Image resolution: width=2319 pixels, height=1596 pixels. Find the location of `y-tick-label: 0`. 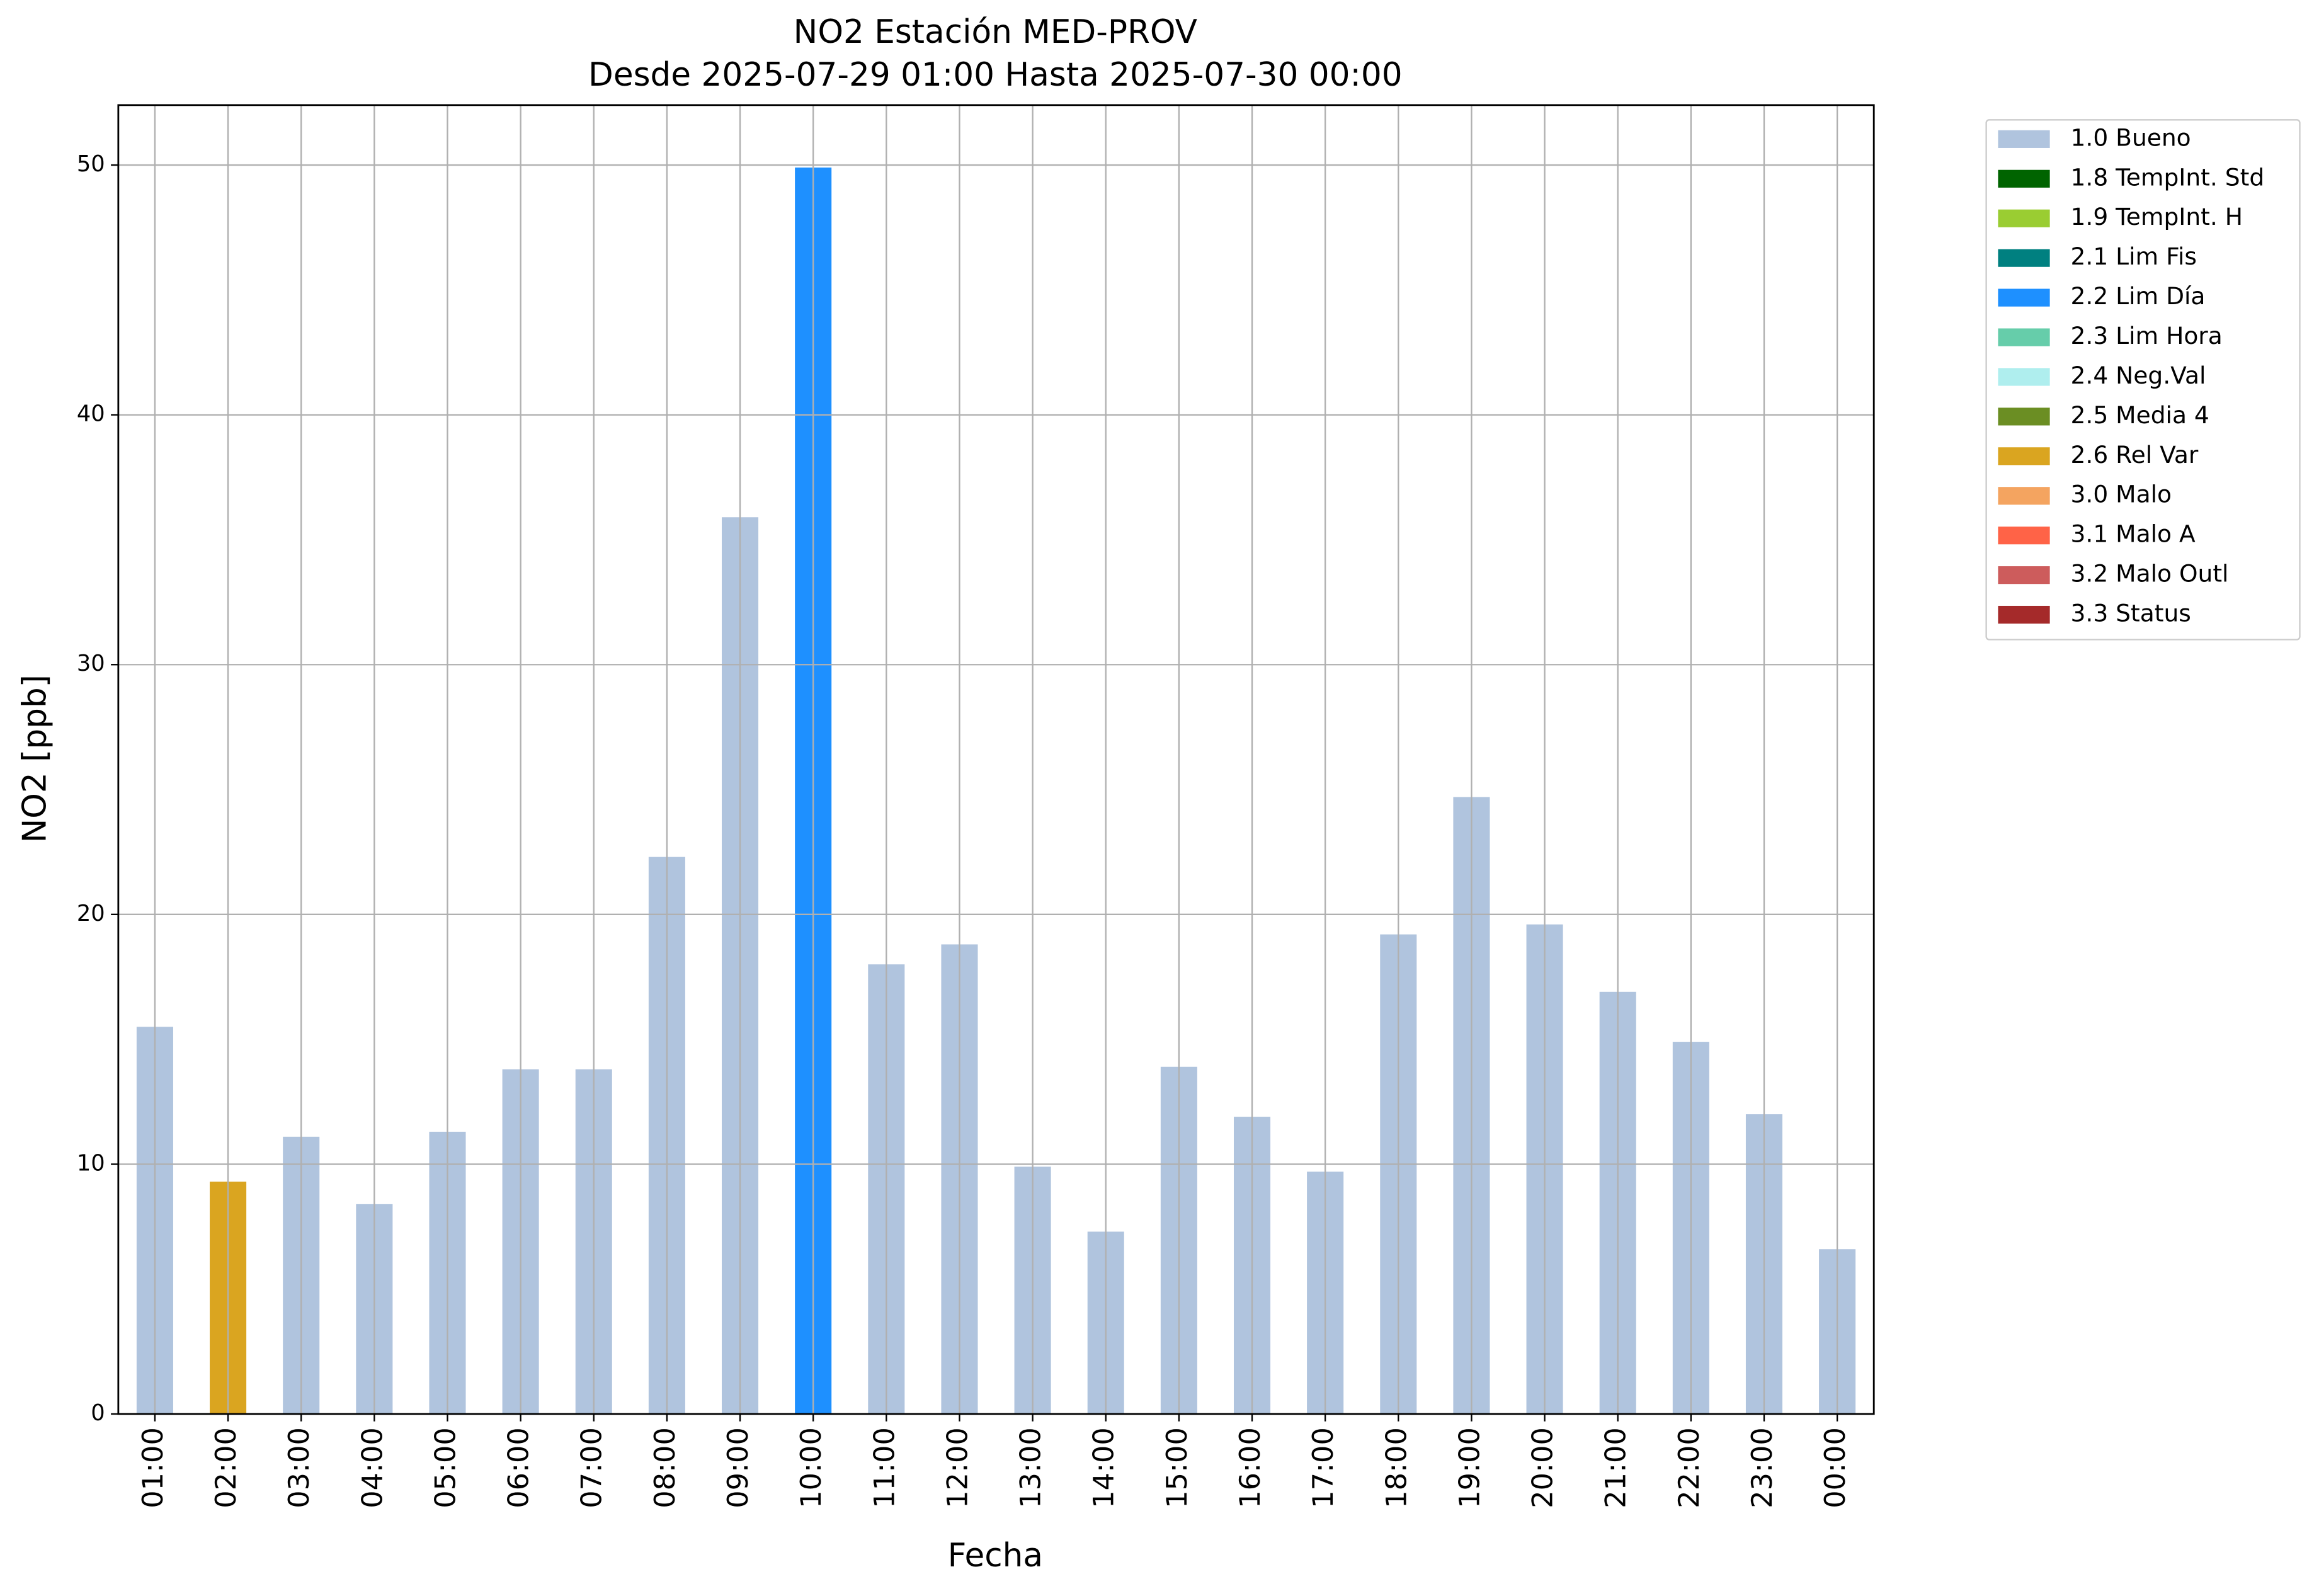

y-tick-label: 0 is located at coordinates (98, 1413).